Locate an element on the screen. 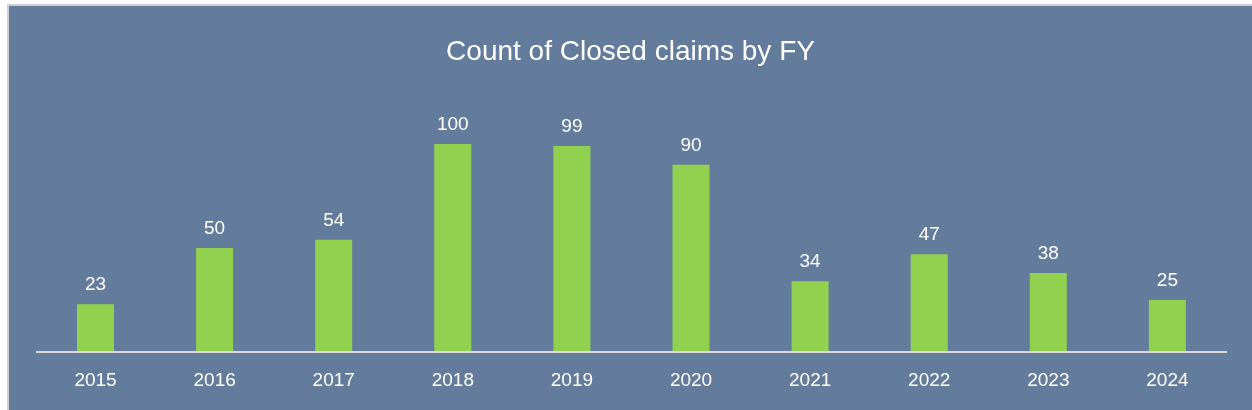 Image resolution: width=1252 pixels, height=410 pixels. data-label: 90 is located at coordinates (691, 144).